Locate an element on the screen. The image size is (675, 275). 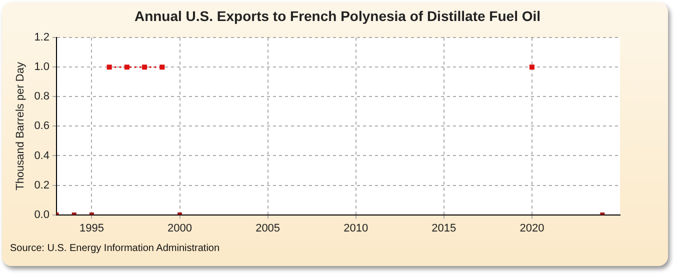
x-tick-label: 2010 is located at coordinates (356, 228).